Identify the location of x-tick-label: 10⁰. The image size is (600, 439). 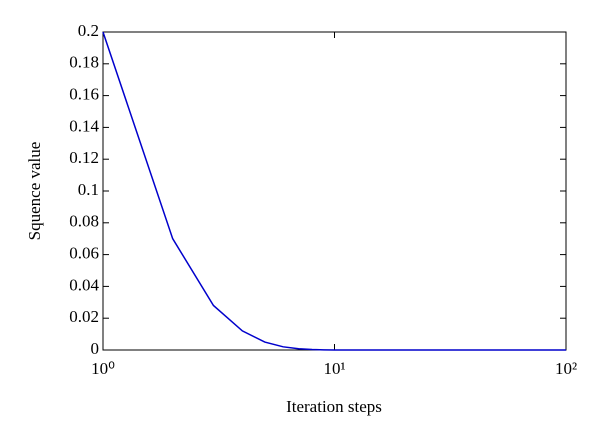
(103, 368).